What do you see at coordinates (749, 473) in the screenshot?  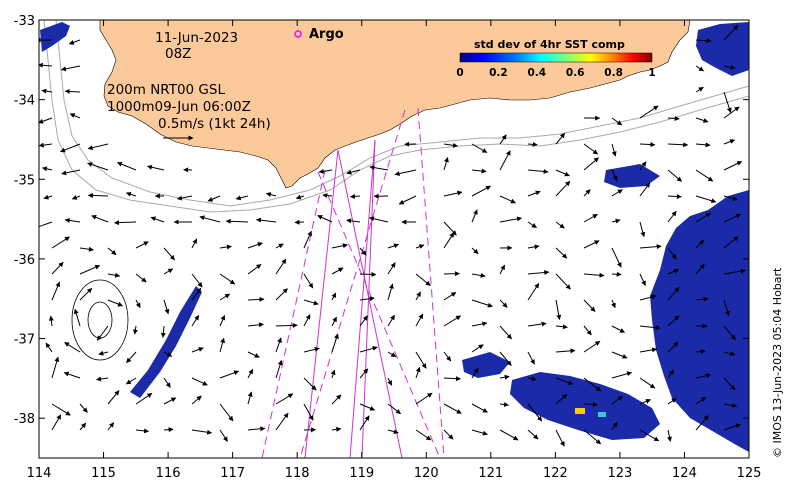 I see `x-tick-label: 125` at bounding box center [749, 473].